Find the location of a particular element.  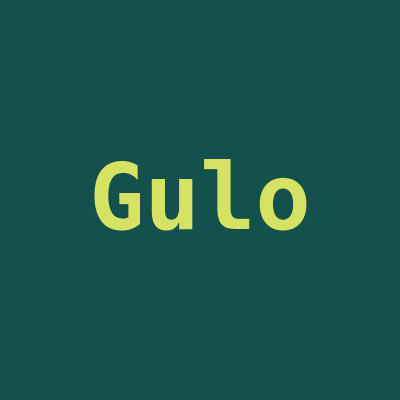

logo-text: Gulo is located at coordinates (200, 197).